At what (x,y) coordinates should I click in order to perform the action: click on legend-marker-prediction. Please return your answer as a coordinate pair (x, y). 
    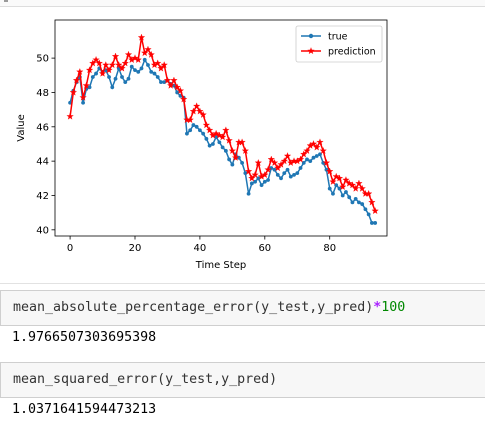
    Looking at the image, I should click on (311, 51).